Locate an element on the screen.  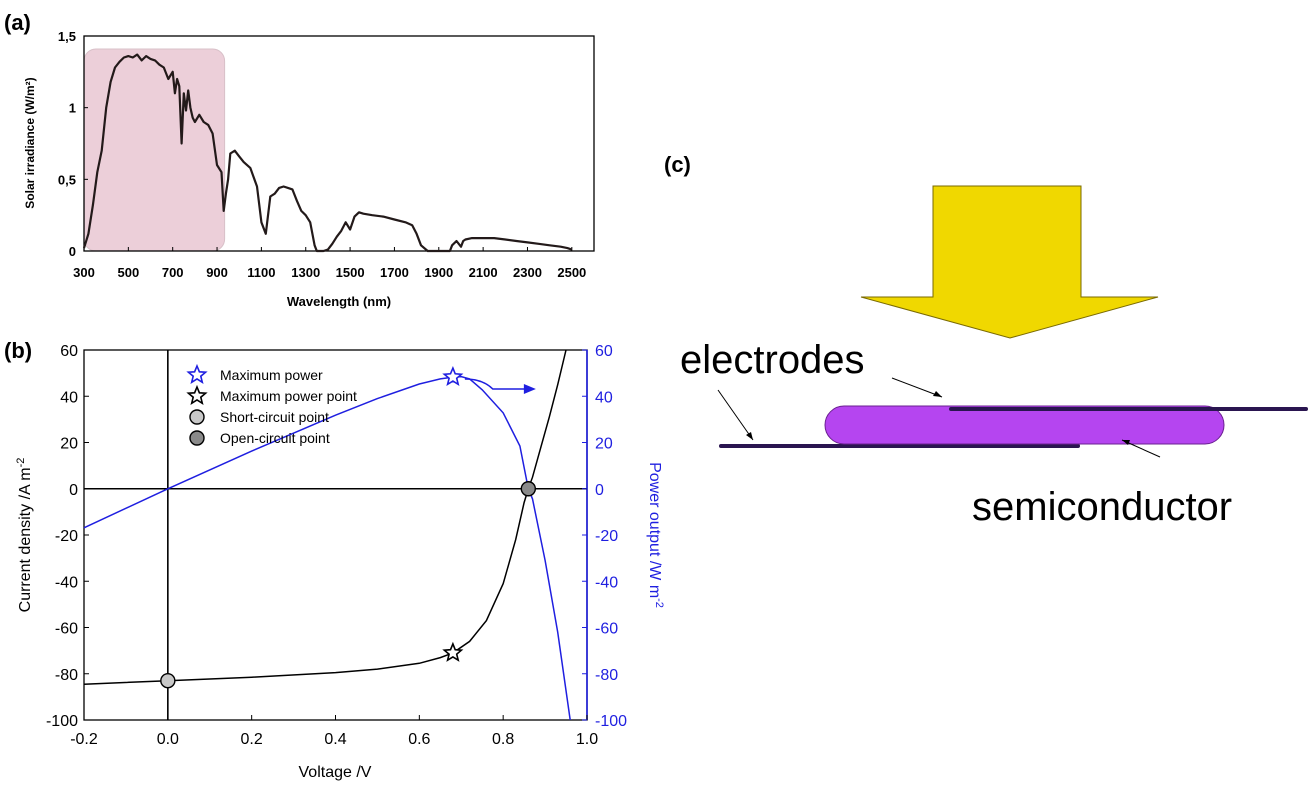
x-tick-label: -0.2 is located at coordinates (84, 739).